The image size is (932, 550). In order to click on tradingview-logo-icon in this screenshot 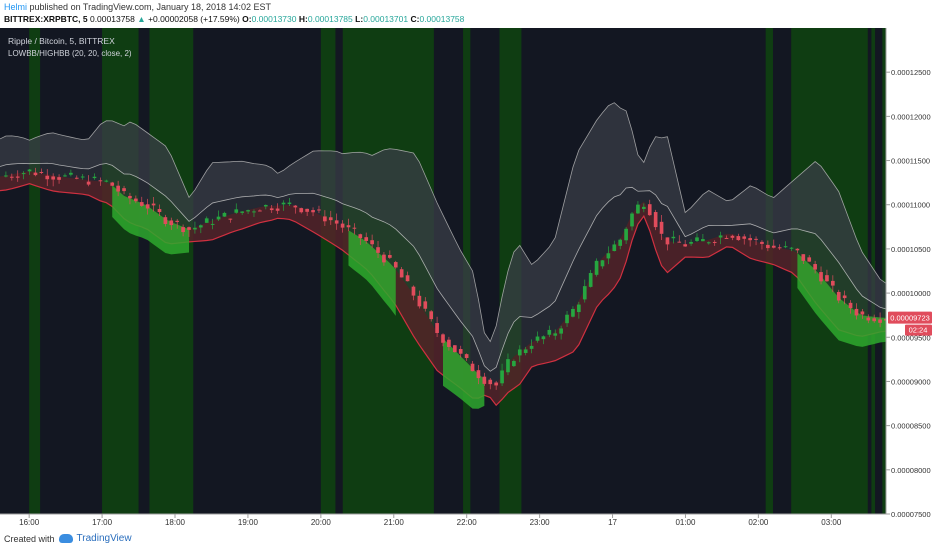, I will do `click(65, 538)`.